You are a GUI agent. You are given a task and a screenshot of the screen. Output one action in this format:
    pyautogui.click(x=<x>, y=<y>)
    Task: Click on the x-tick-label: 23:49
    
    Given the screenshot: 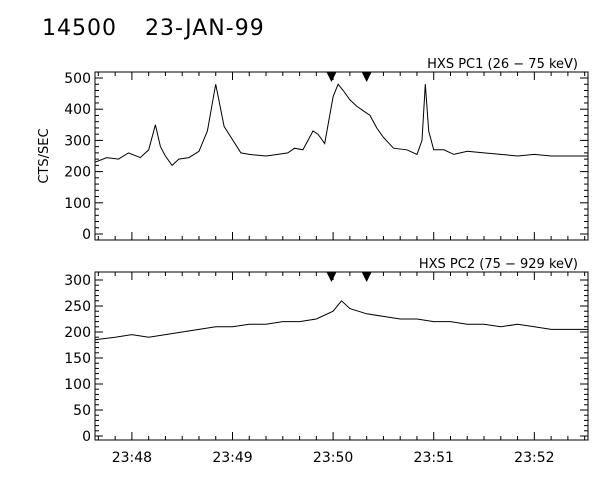 What is the action you would take?
    pyautogui.click(x=232, y=458)
    